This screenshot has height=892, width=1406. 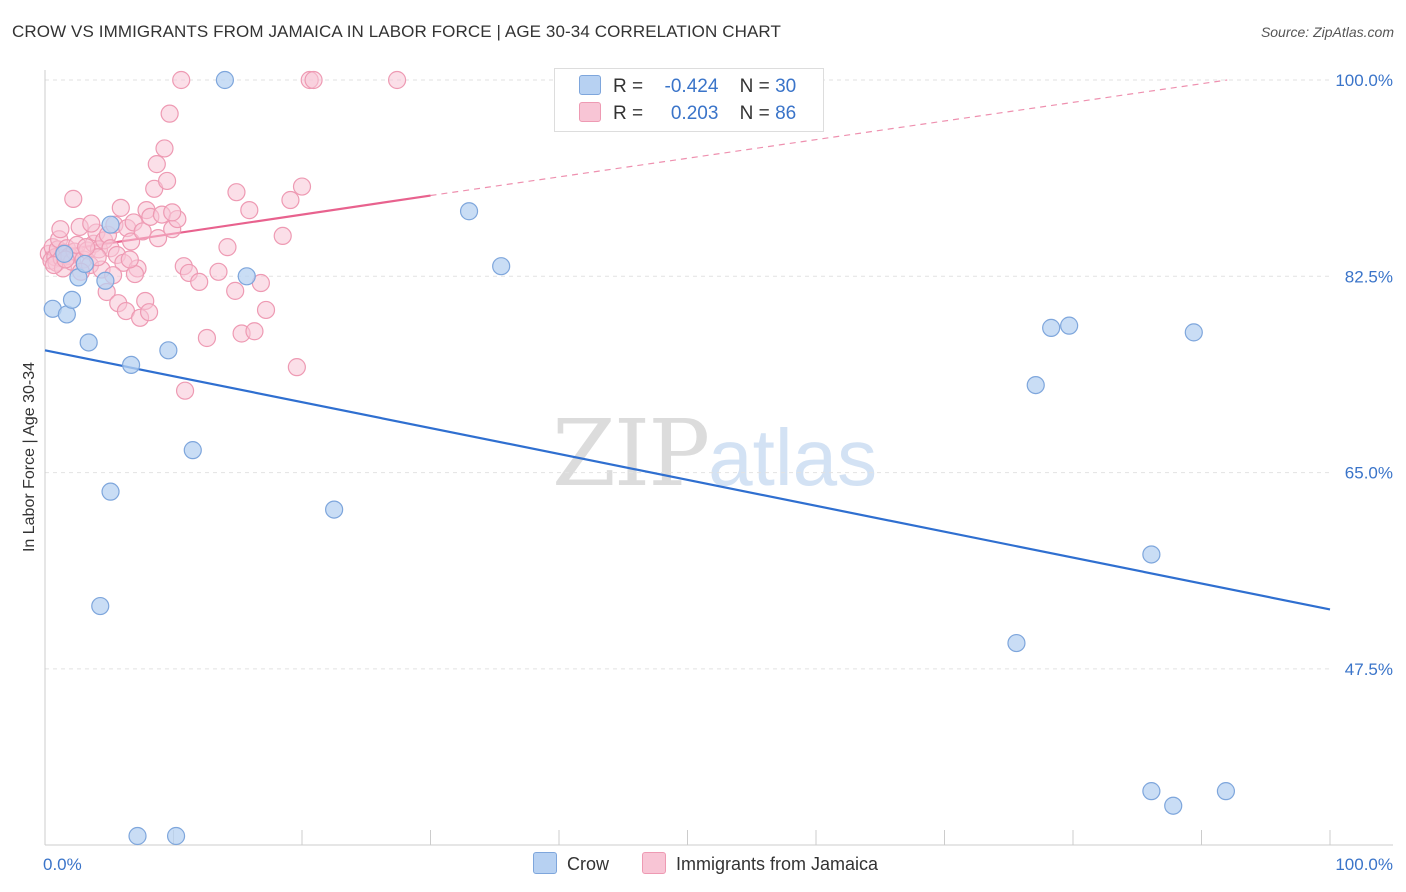 I want to click on y-tick-label: 82.5%, so click(x=1369, y=276).